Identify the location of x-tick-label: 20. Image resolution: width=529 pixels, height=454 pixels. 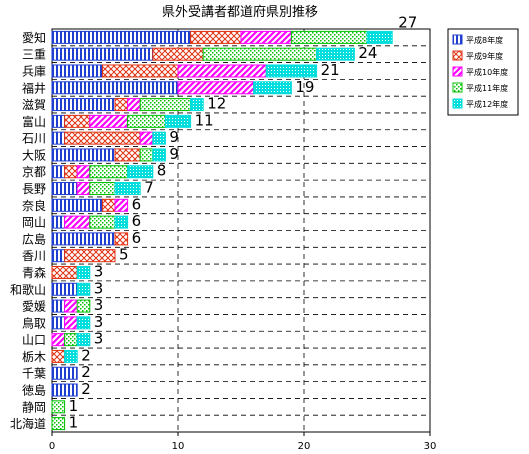
(304, 446).